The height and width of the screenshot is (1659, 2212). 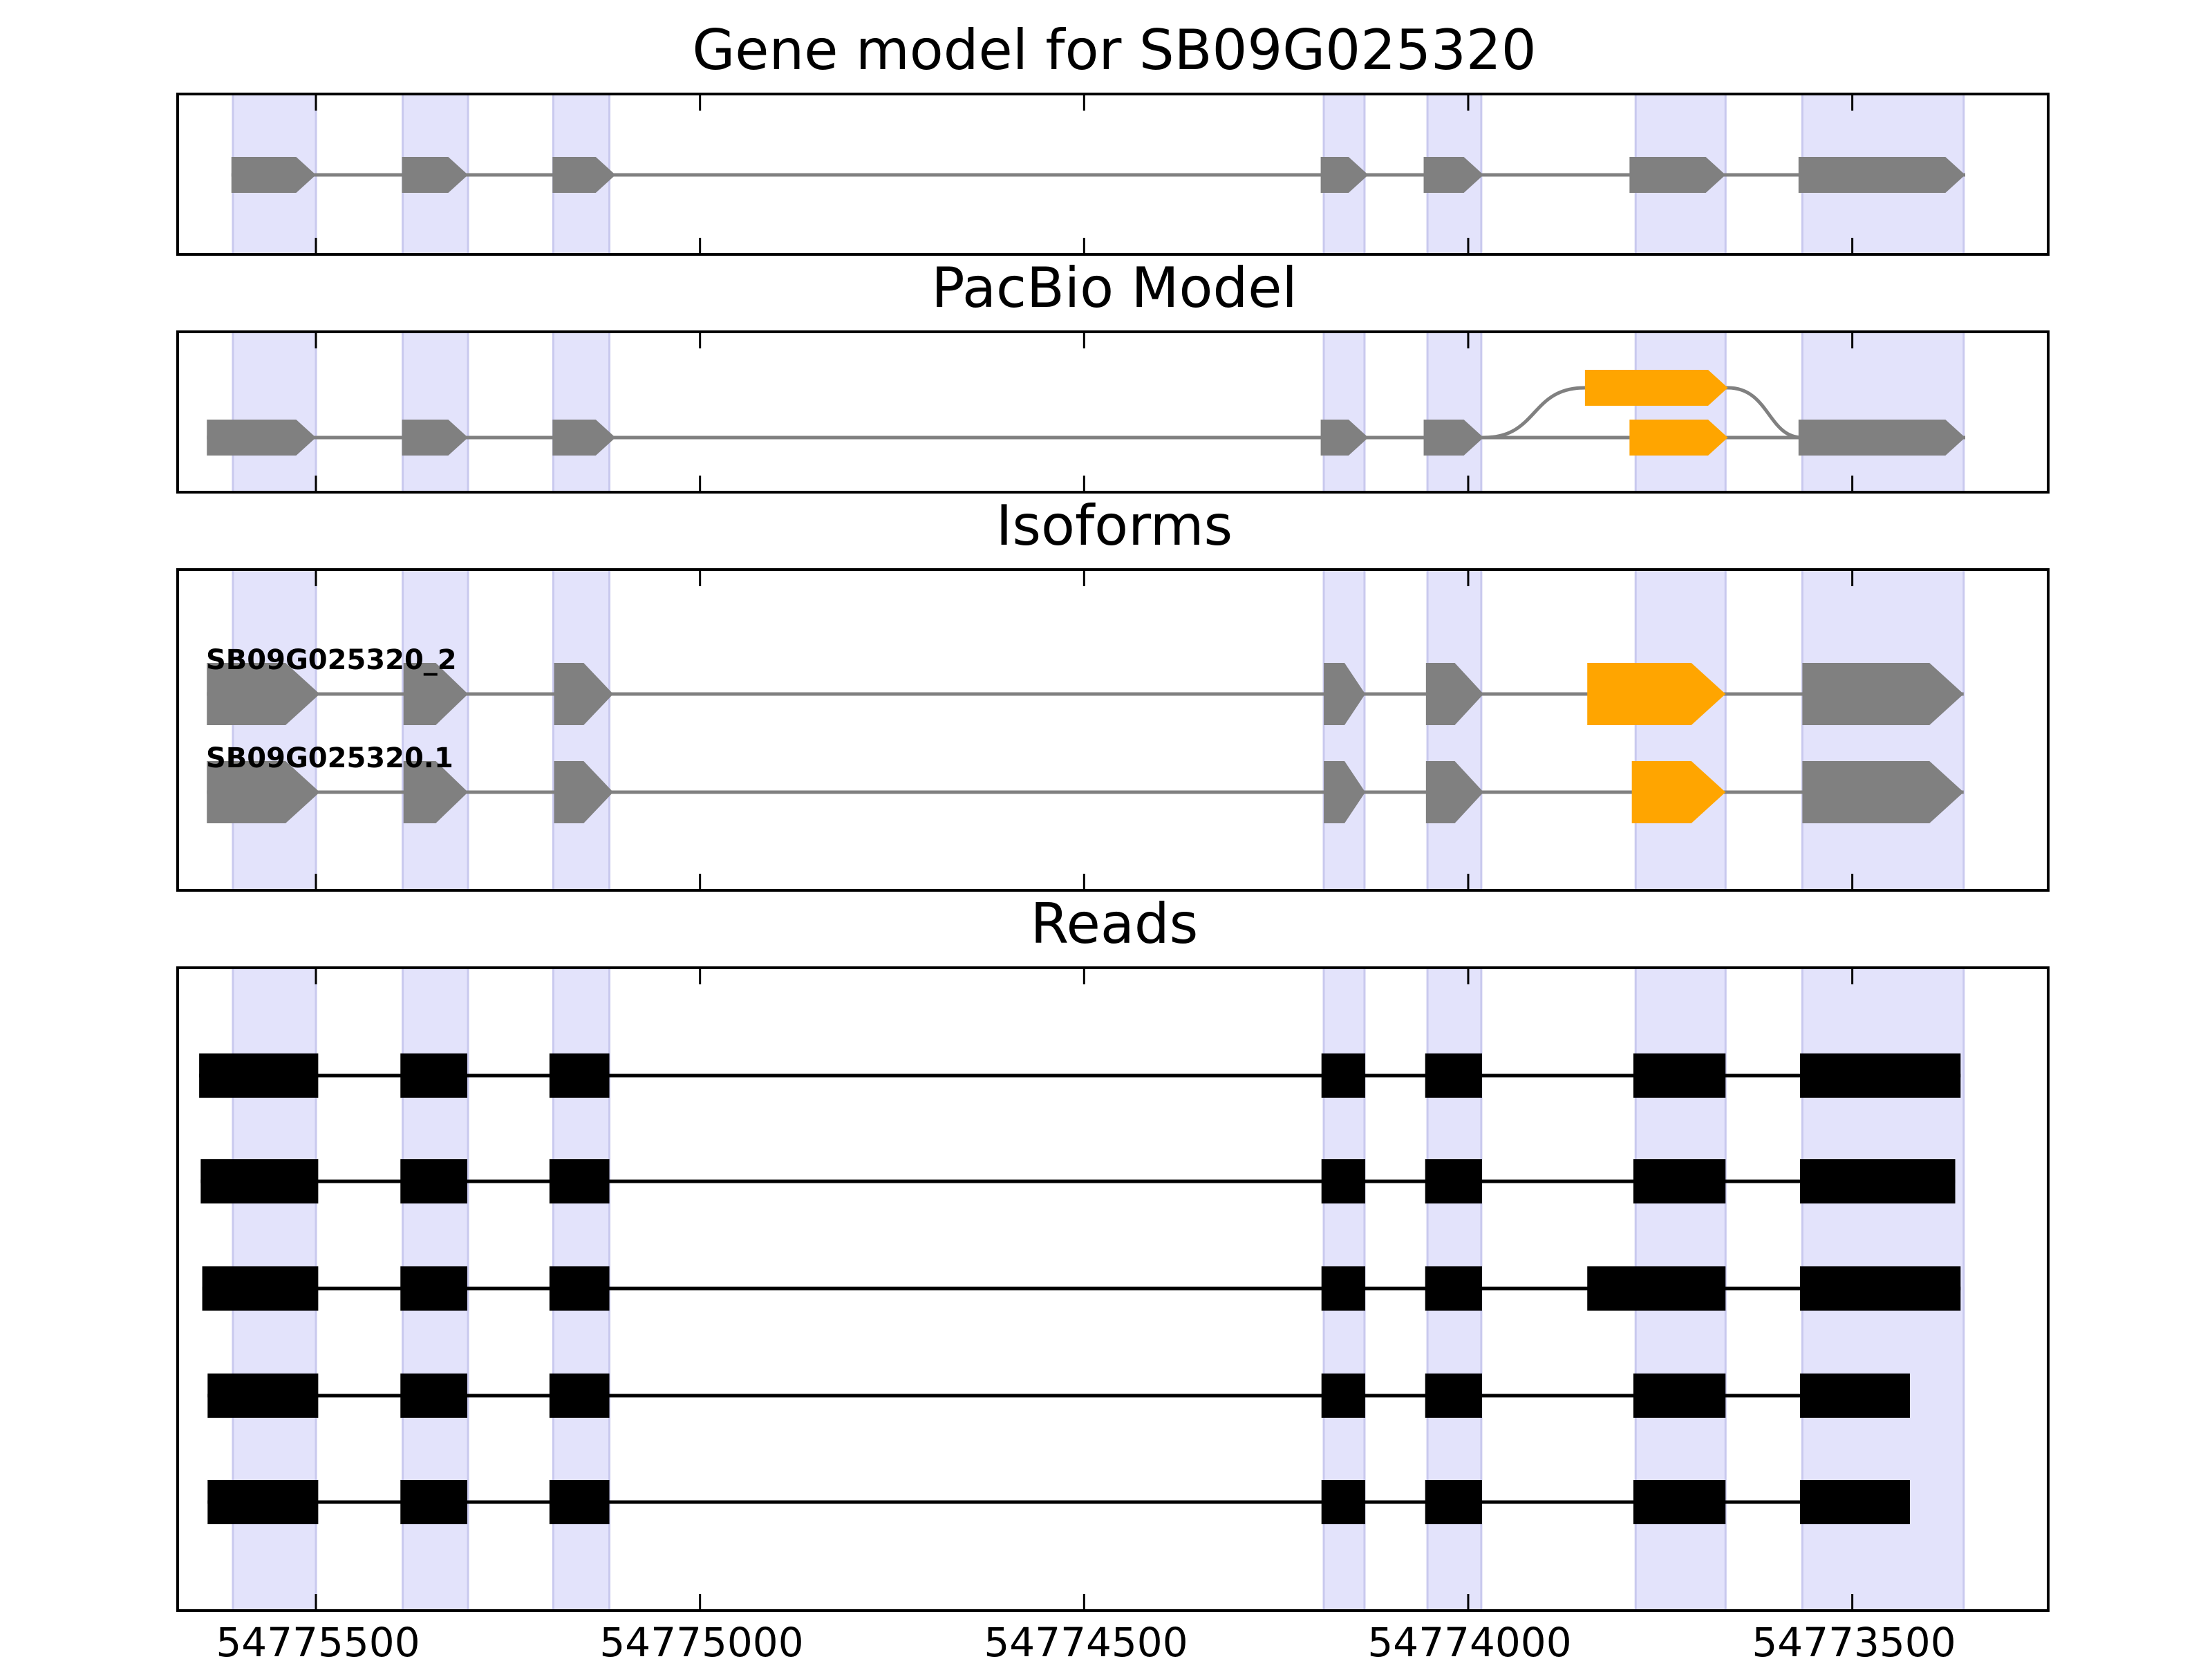 I want to click on x-tick-label: 54774000, so click(x=1469, y=1639).